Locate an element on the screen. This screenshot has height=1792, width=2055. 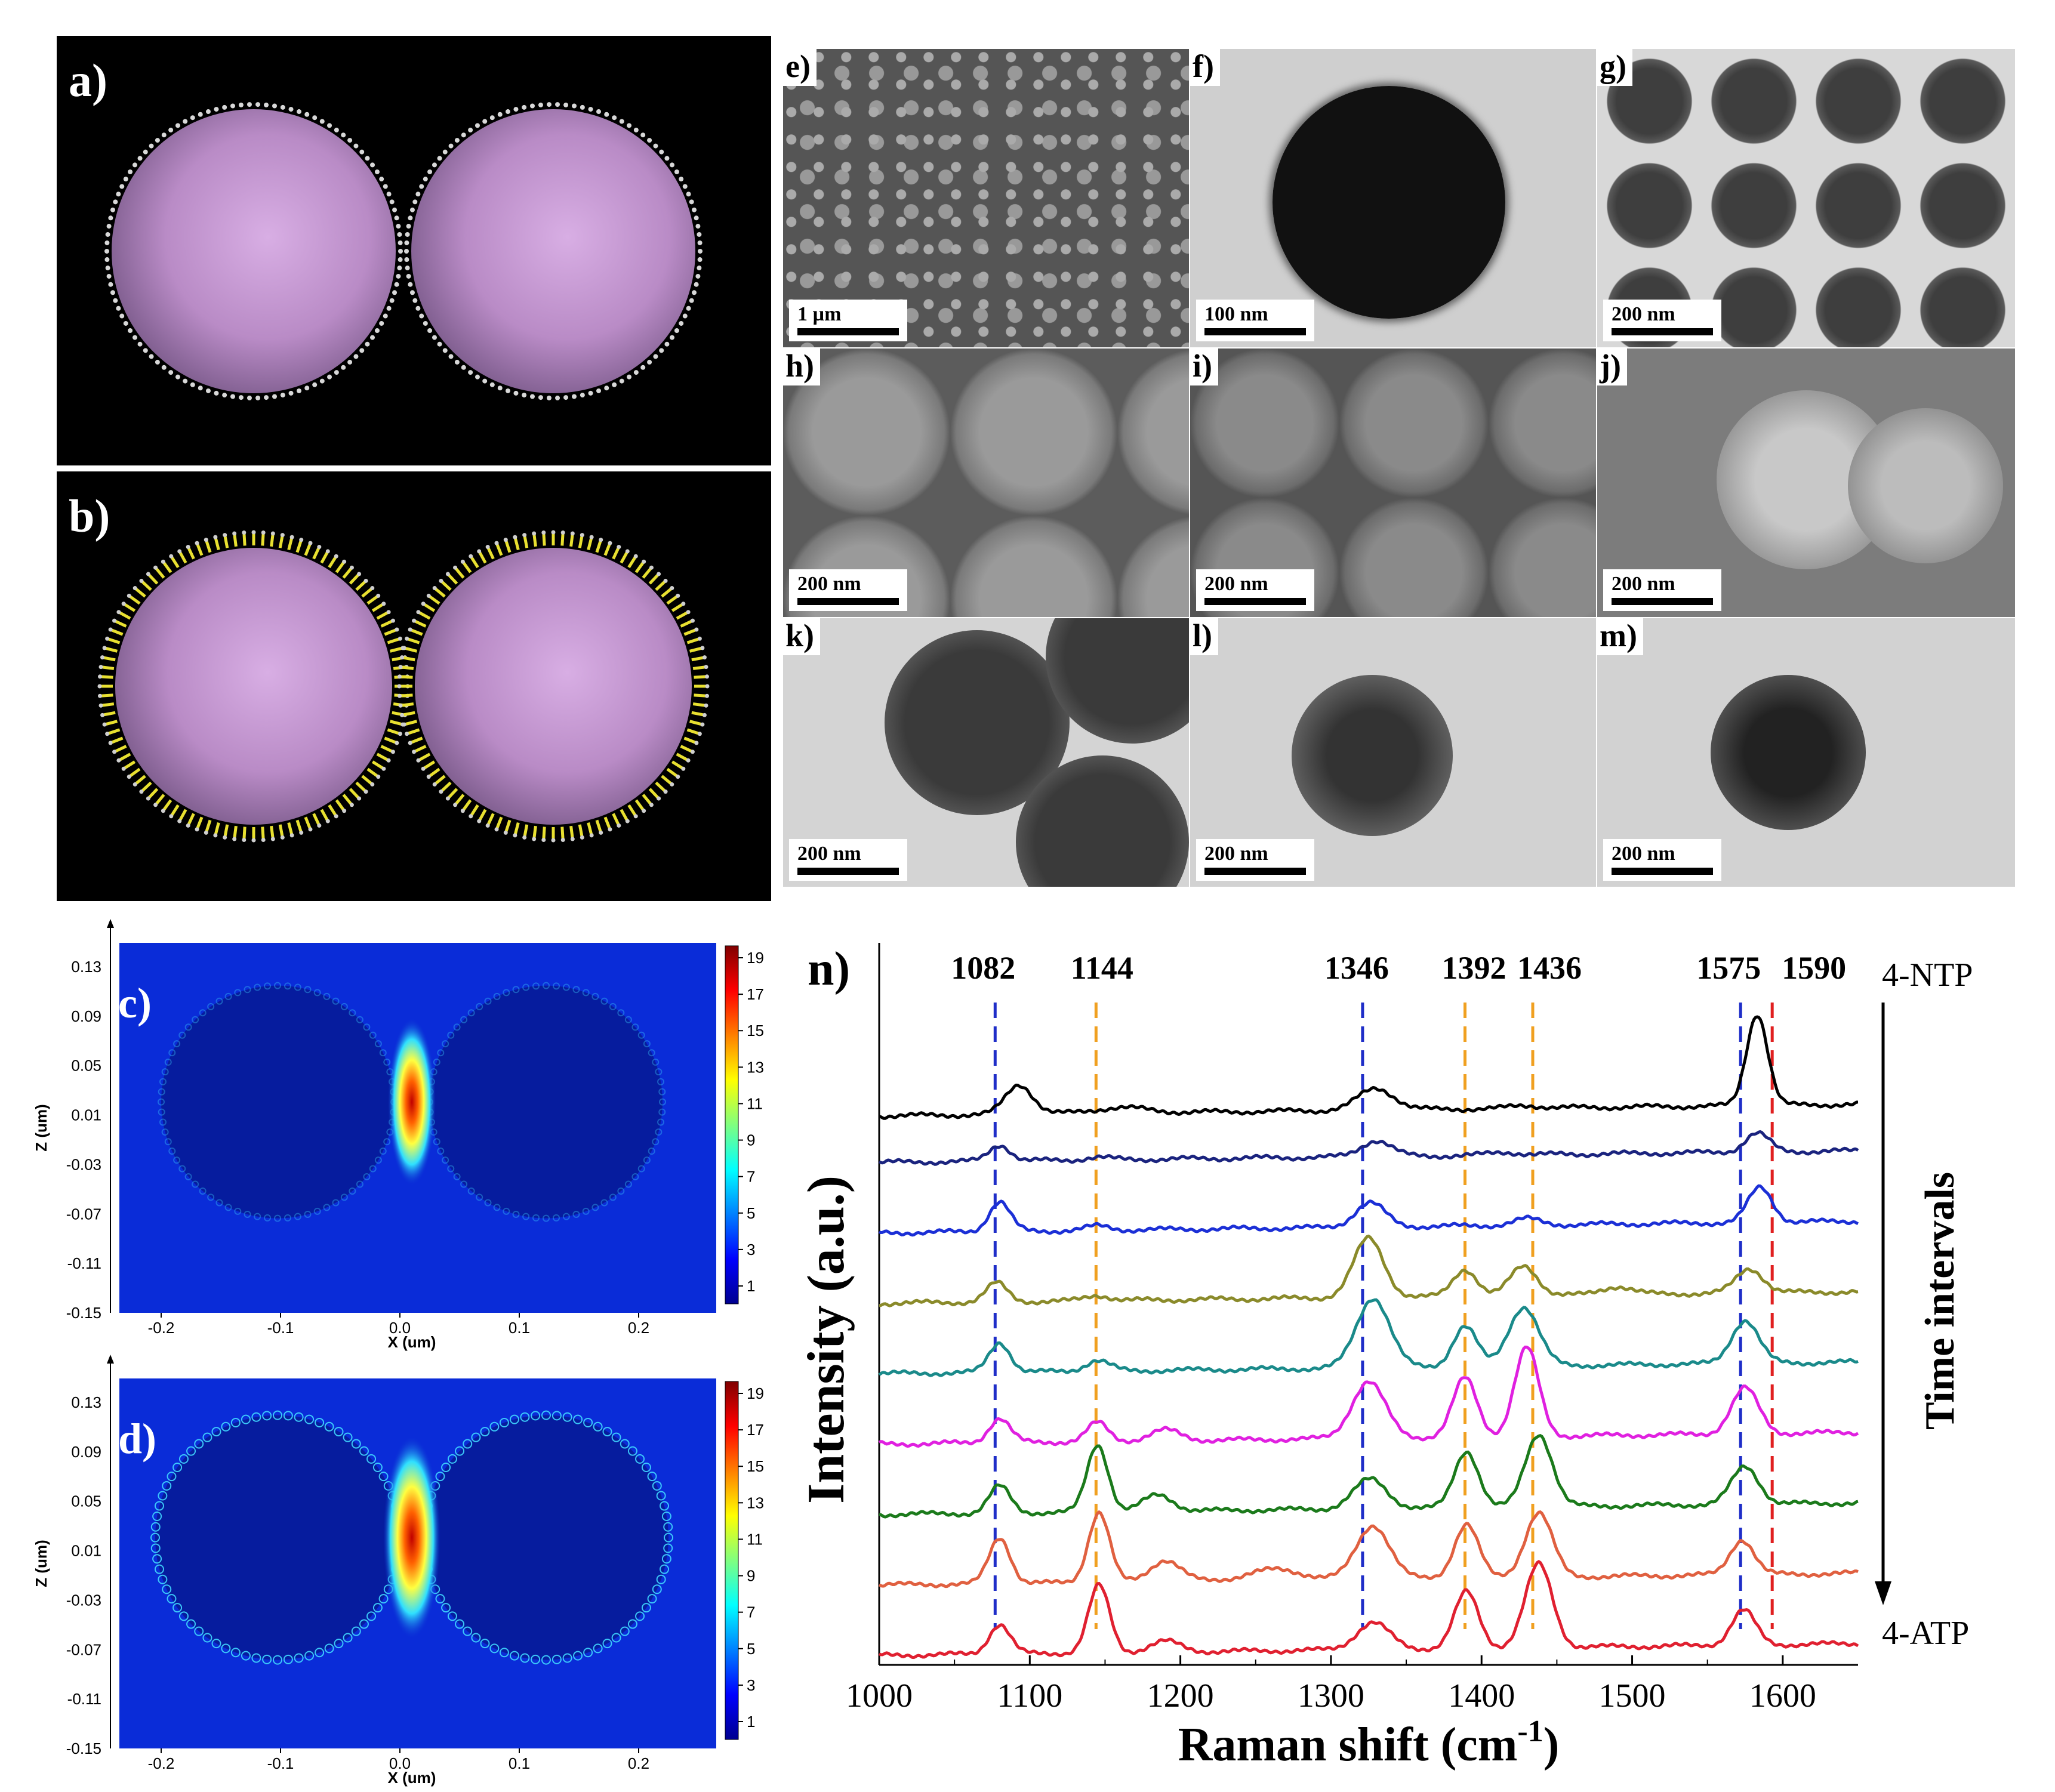
x-tick-label: -0.1 is located at coordinates (281, 1328).